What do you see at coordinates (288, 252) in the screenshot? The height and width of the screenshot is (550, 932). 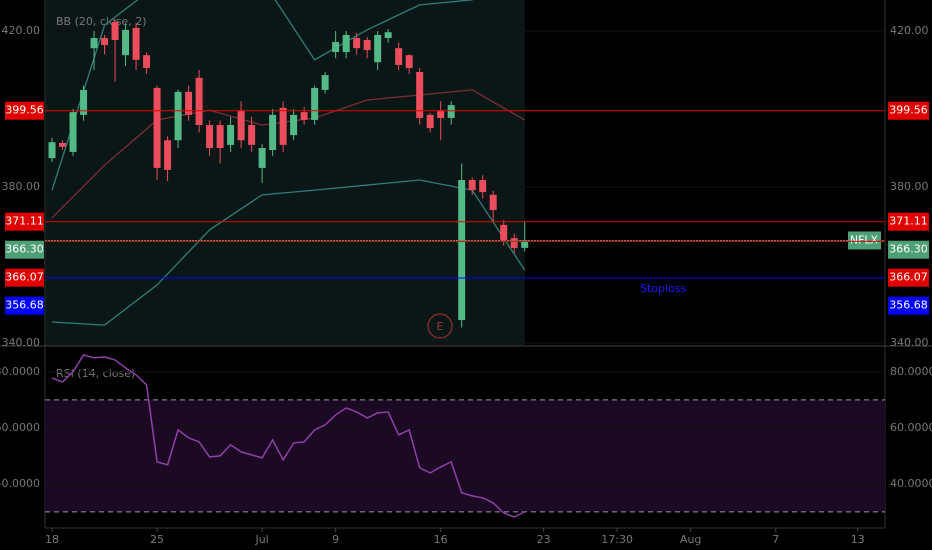 I see `bollinger-lower` at bounding box center [288, 252].